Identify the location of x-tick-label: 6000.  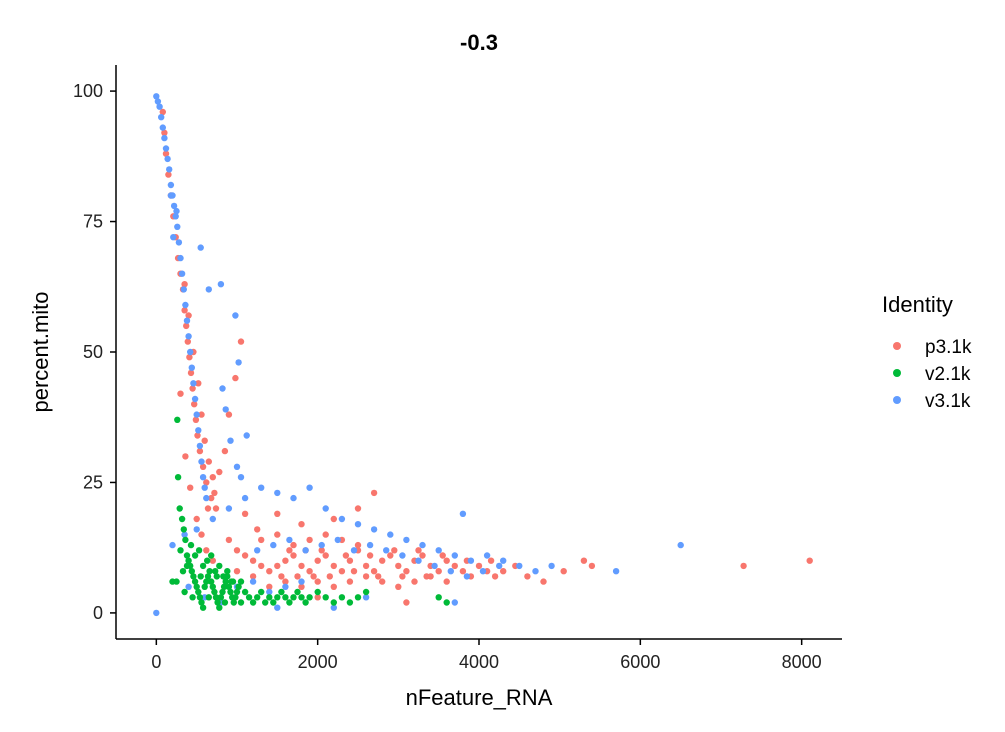
(640, 662).